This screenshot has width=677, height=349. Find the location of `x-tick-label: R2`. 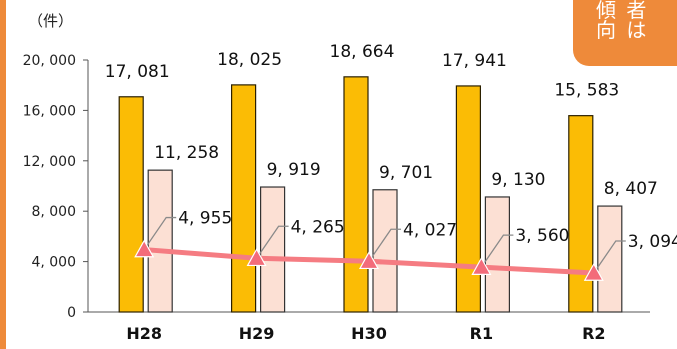

x-tick-label: R2 is located at coordinates (593, 333).